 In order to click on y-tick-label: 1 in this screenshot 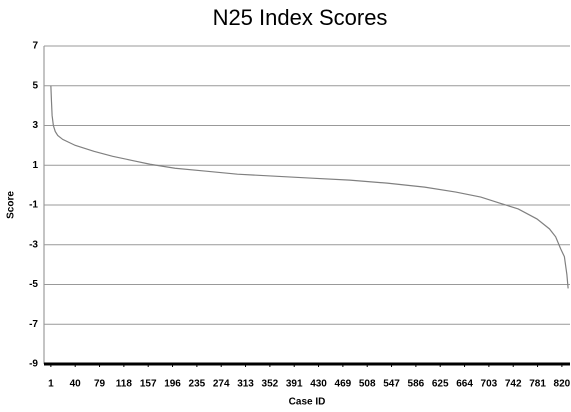, I will do `click(35, 165)`.